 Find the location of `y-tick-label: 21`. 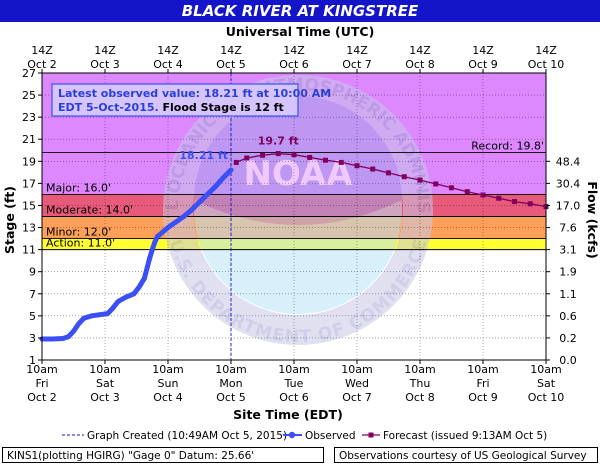

y-tick-label: 21 is located at coordinates (29, 139).